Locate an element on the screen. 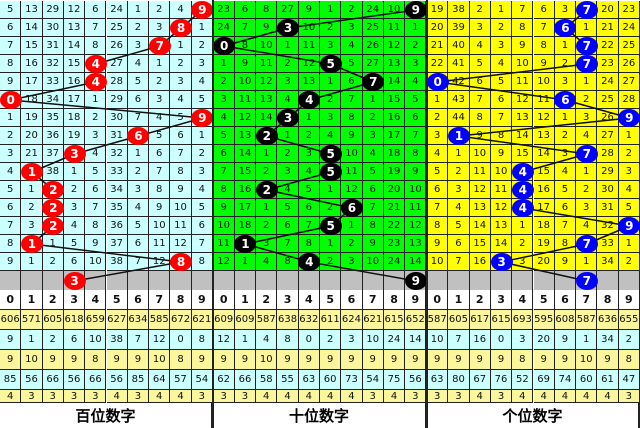  omission-cell: 20 is located at coordinates (544, 262).